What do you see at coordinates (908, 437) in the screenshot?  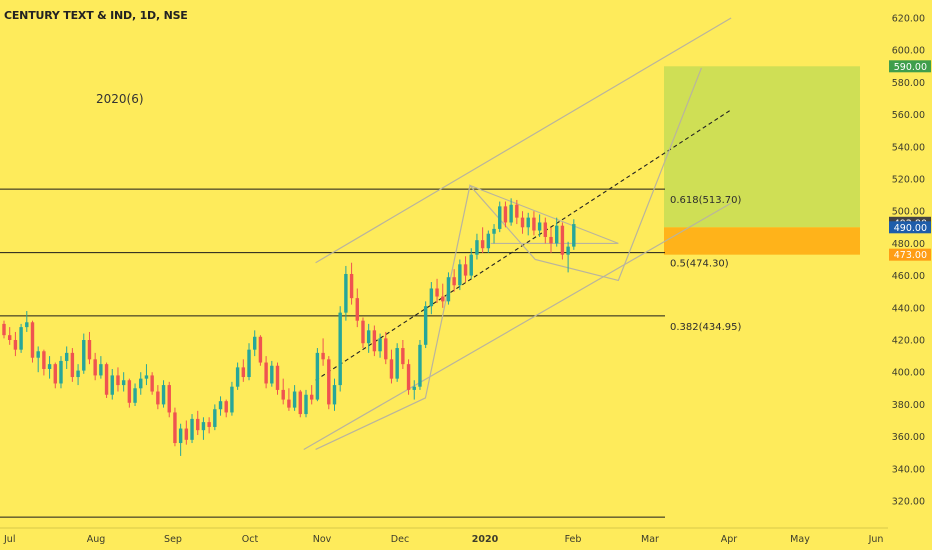 I see `y-tick-label: 360.00` at bounding box center [908, 437].